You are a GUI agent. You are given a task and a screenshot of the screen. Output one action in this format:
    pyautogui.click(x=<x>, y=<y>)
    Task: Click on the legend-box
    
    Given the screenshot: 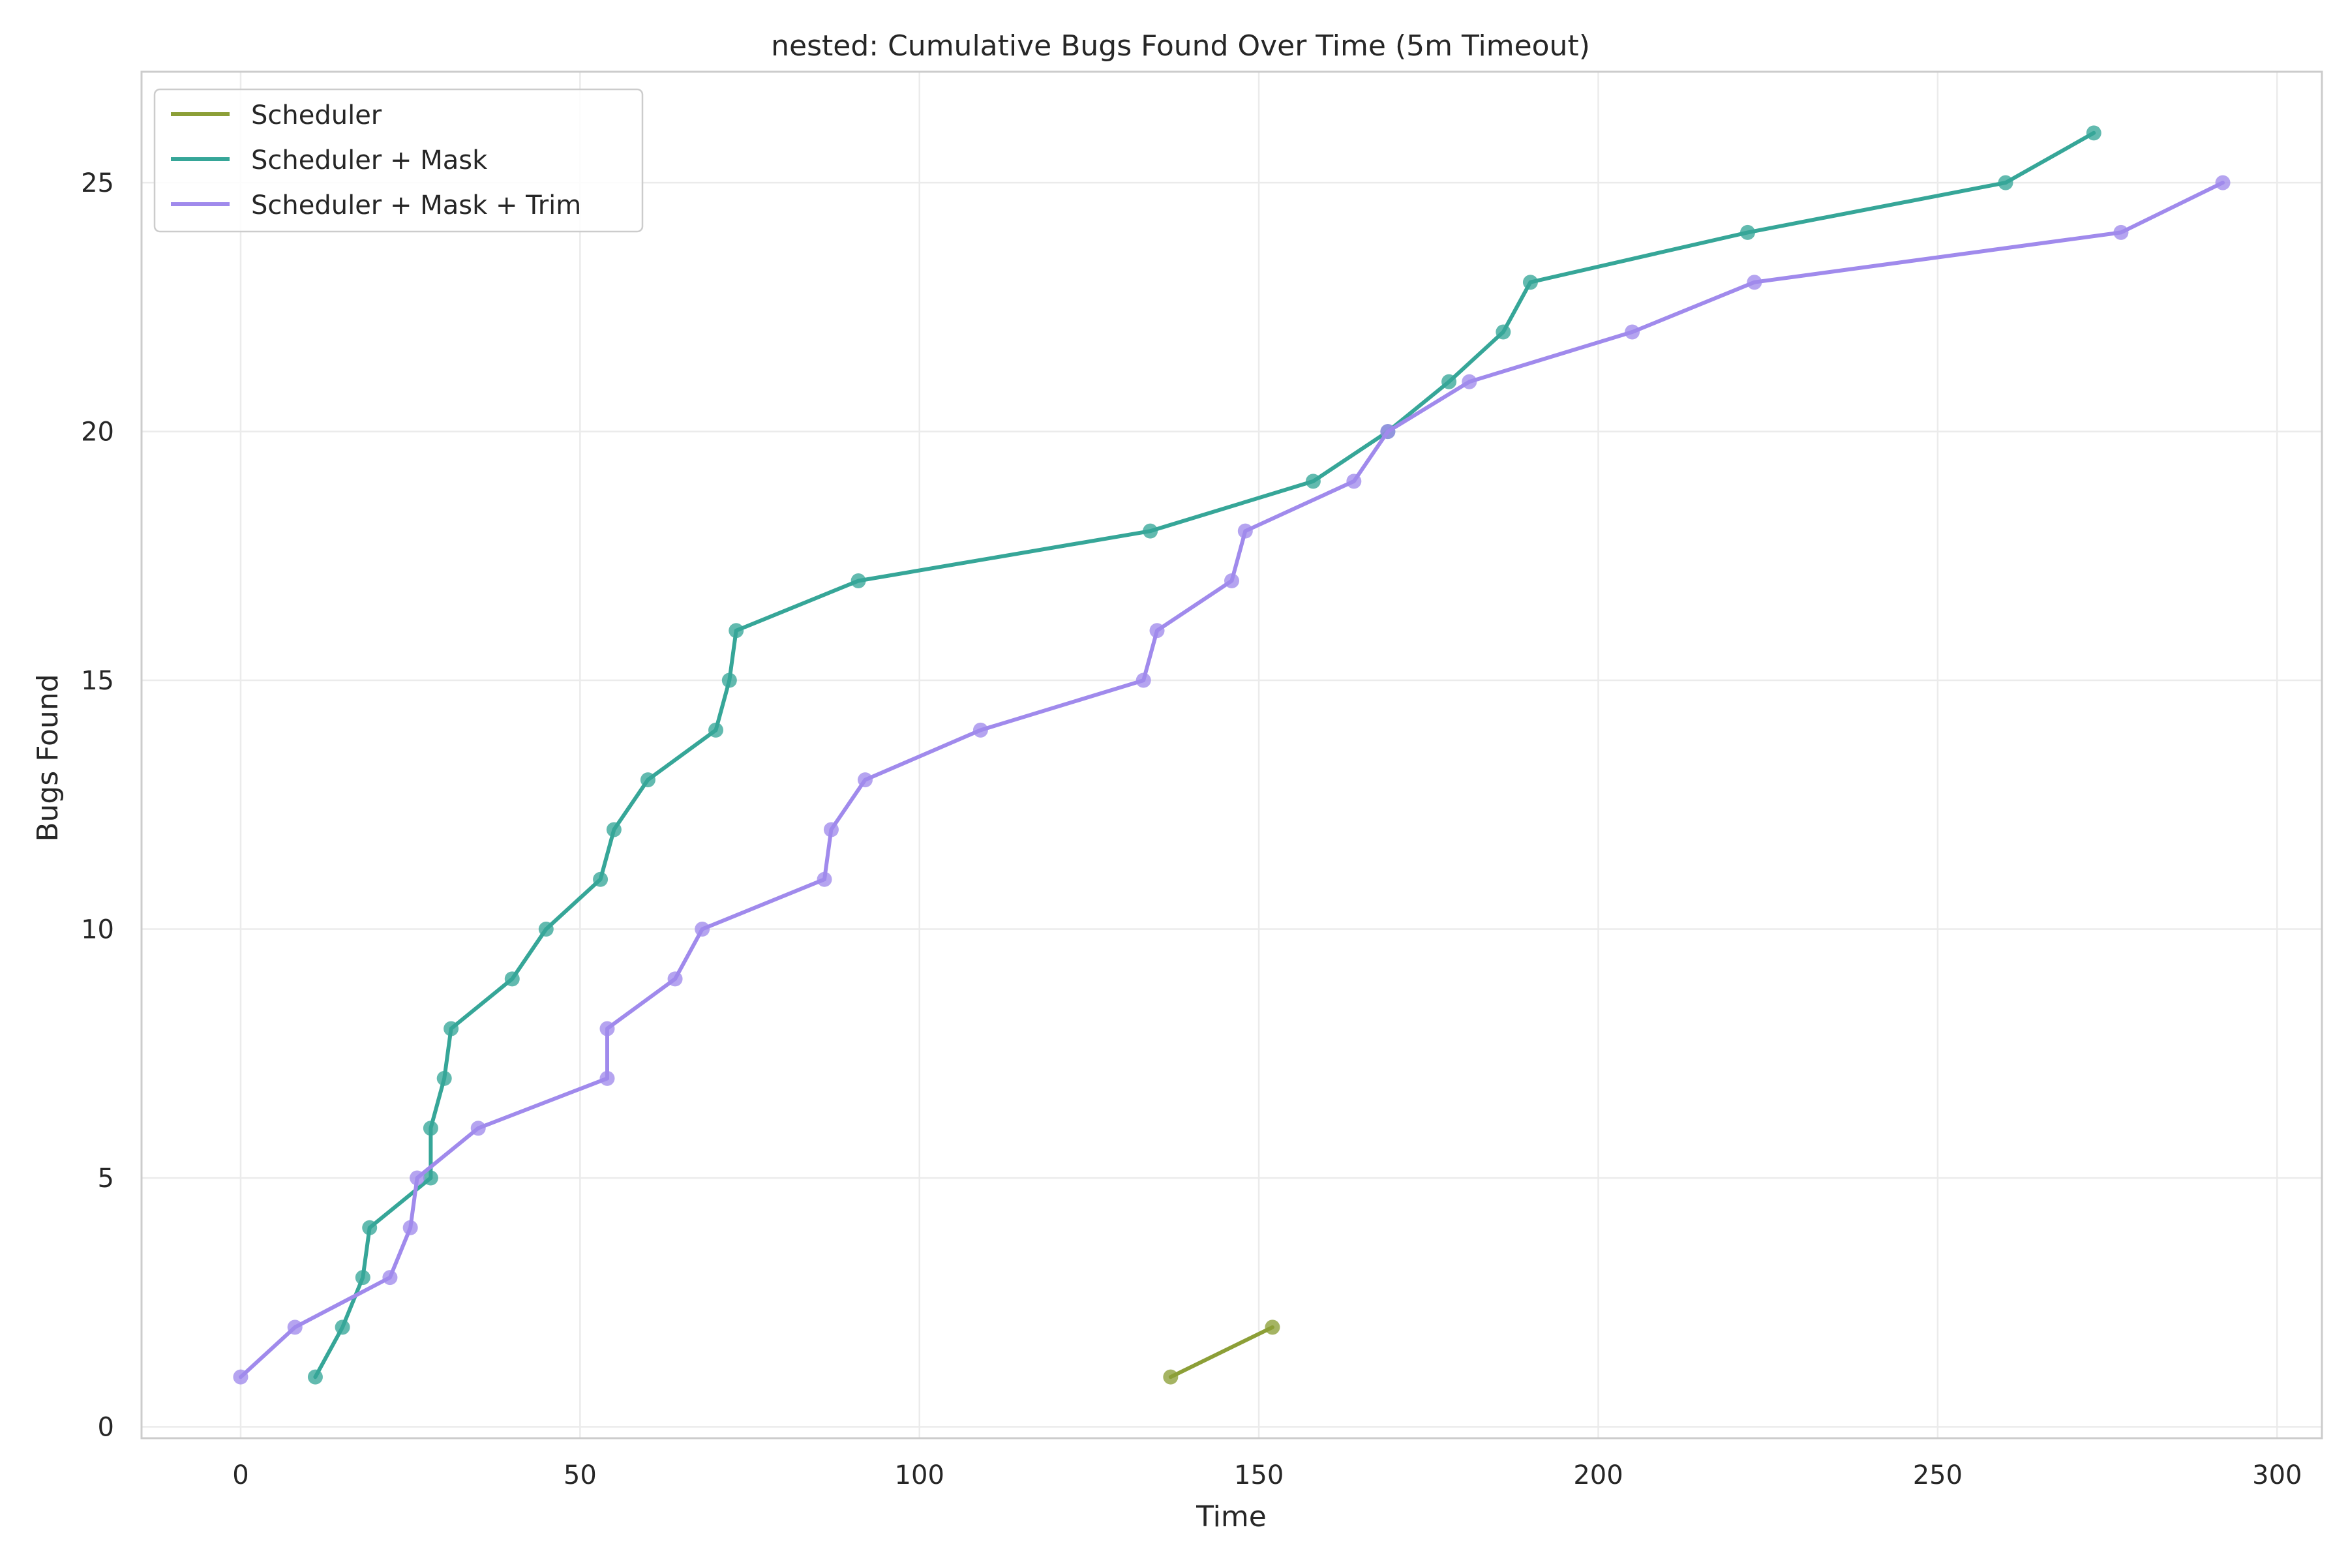 What is the action you would take?
    pyautogui.click(x=399, y=160)
    